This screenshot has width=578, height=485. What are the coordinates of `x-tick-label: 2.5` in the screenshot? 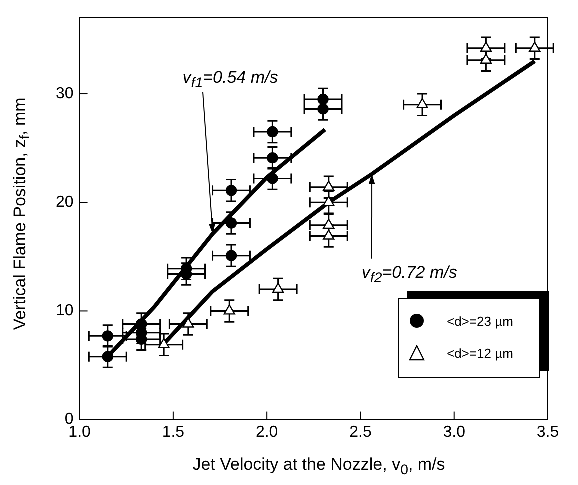 It's located at (361, 432).